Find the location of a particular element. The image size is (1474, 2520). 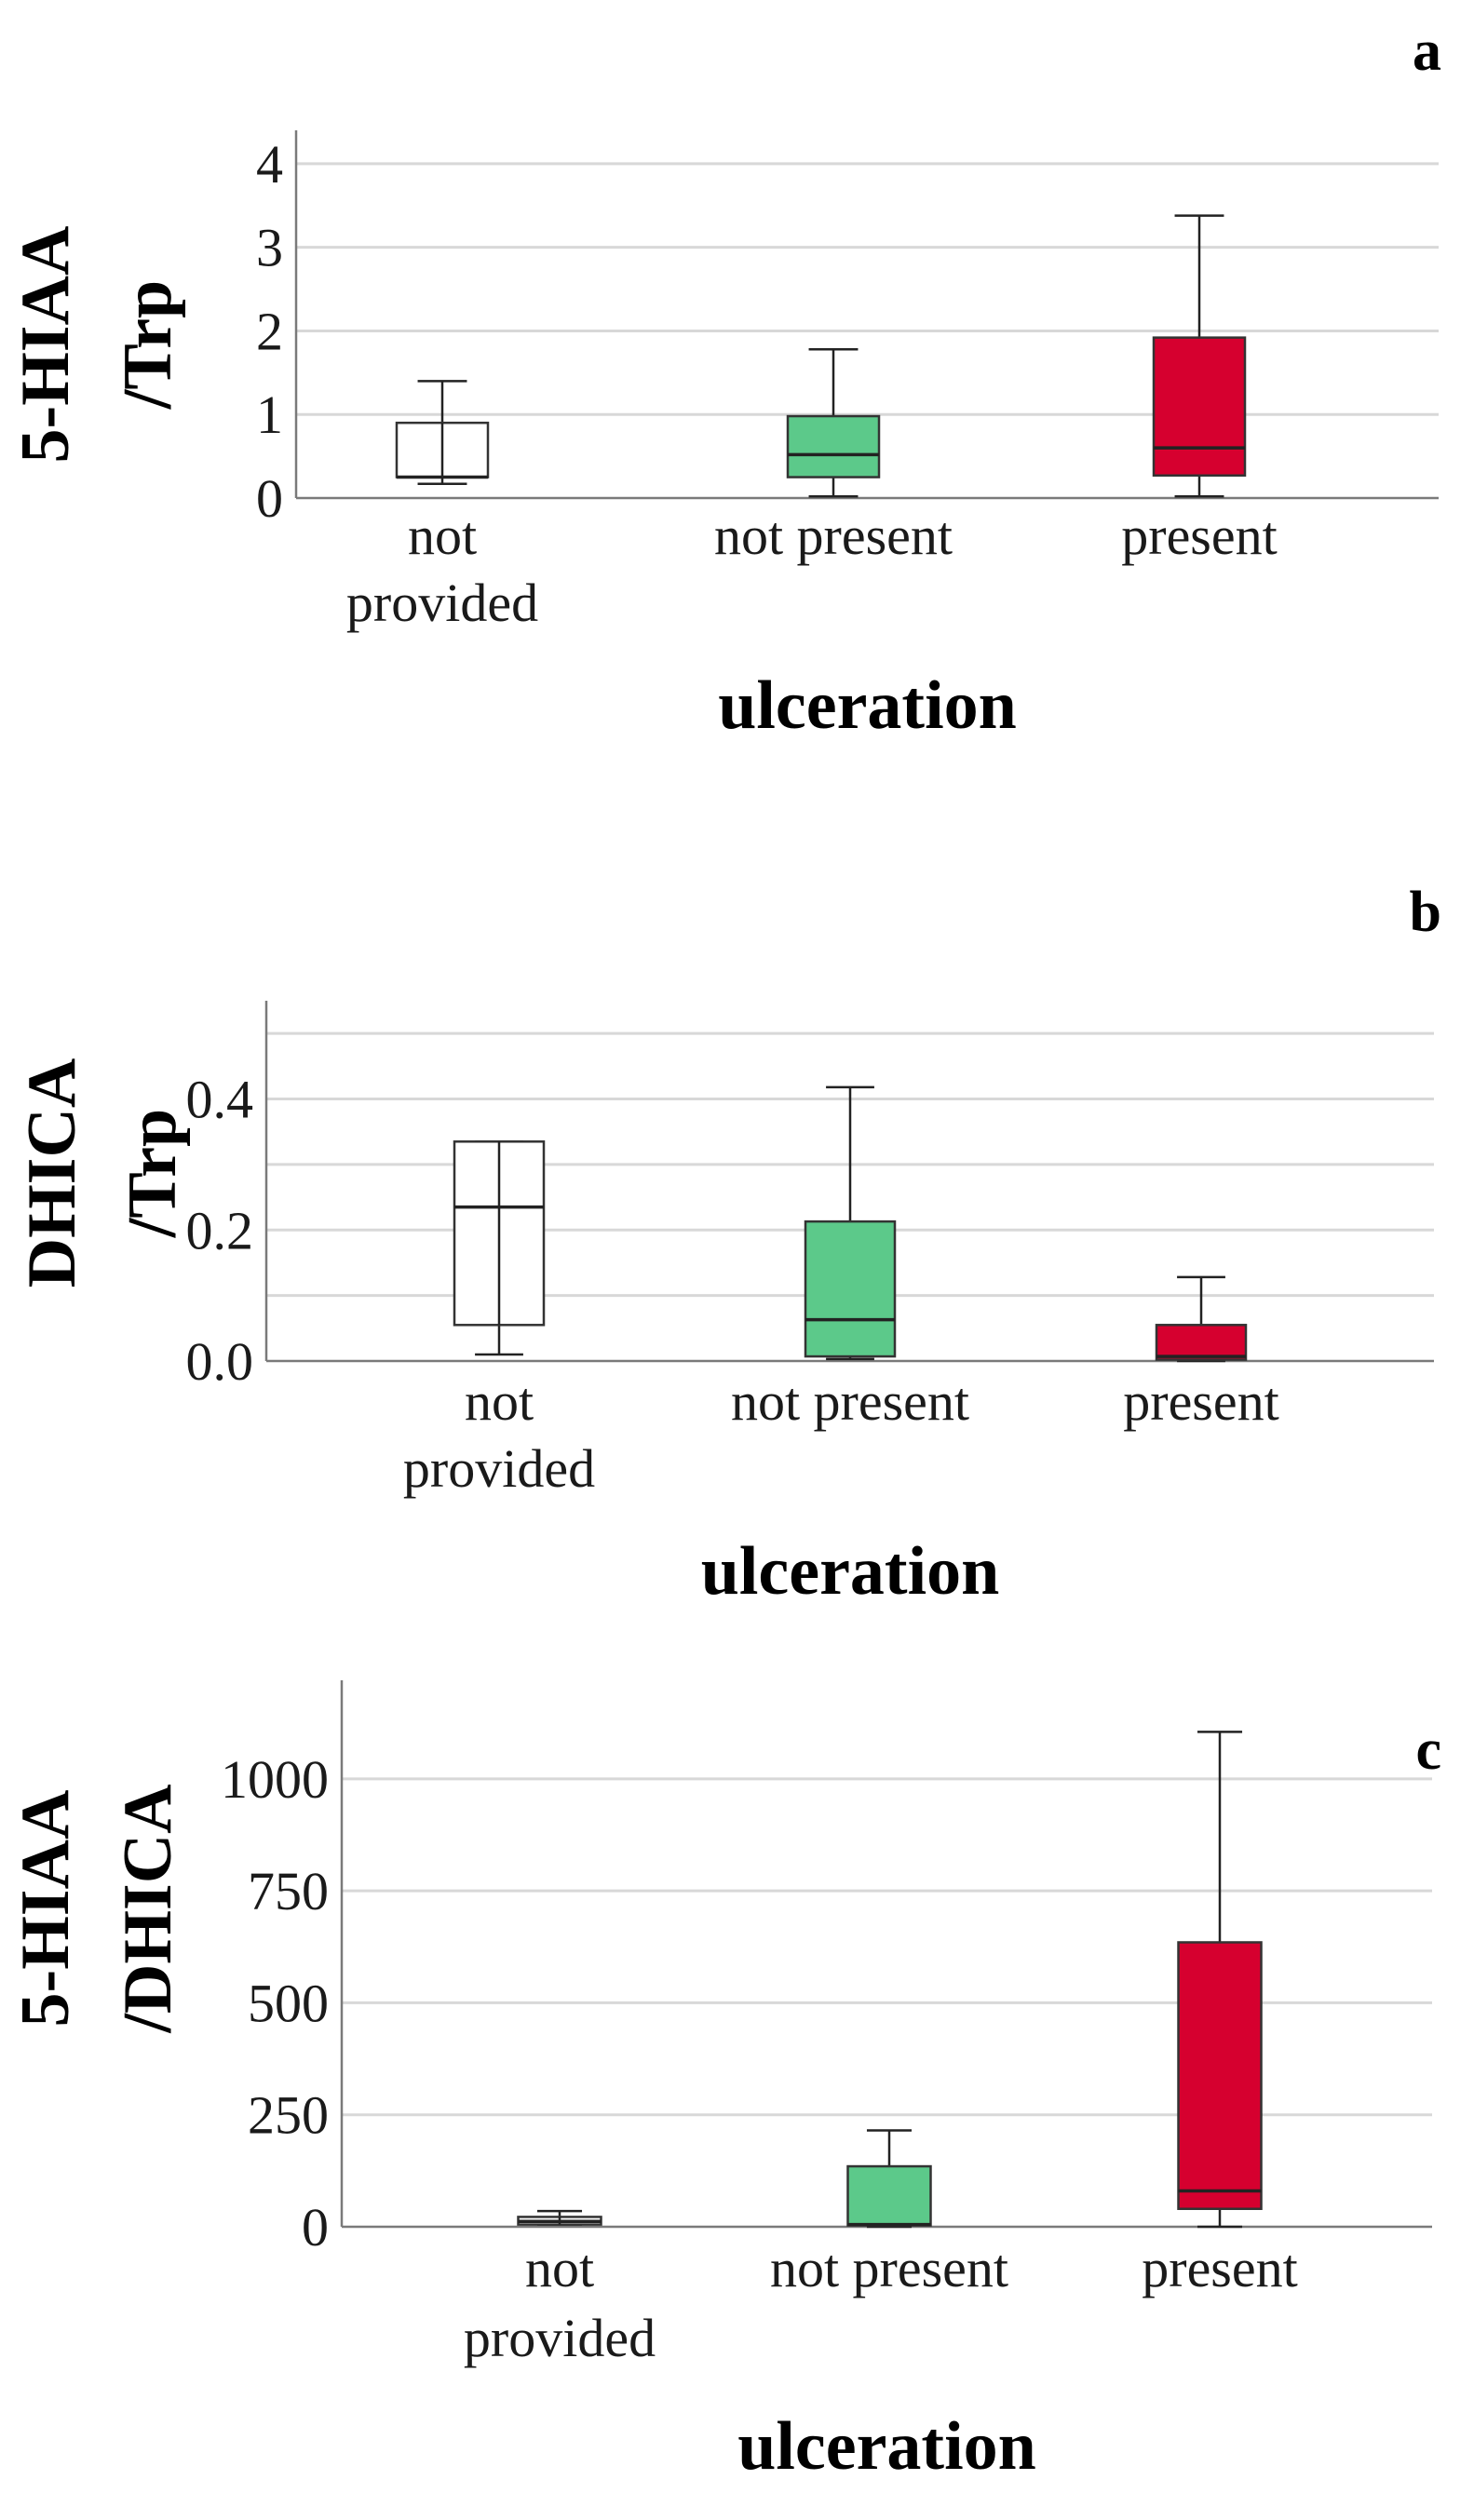

y-tick-label: 4 is located at coordinates (269, 164).